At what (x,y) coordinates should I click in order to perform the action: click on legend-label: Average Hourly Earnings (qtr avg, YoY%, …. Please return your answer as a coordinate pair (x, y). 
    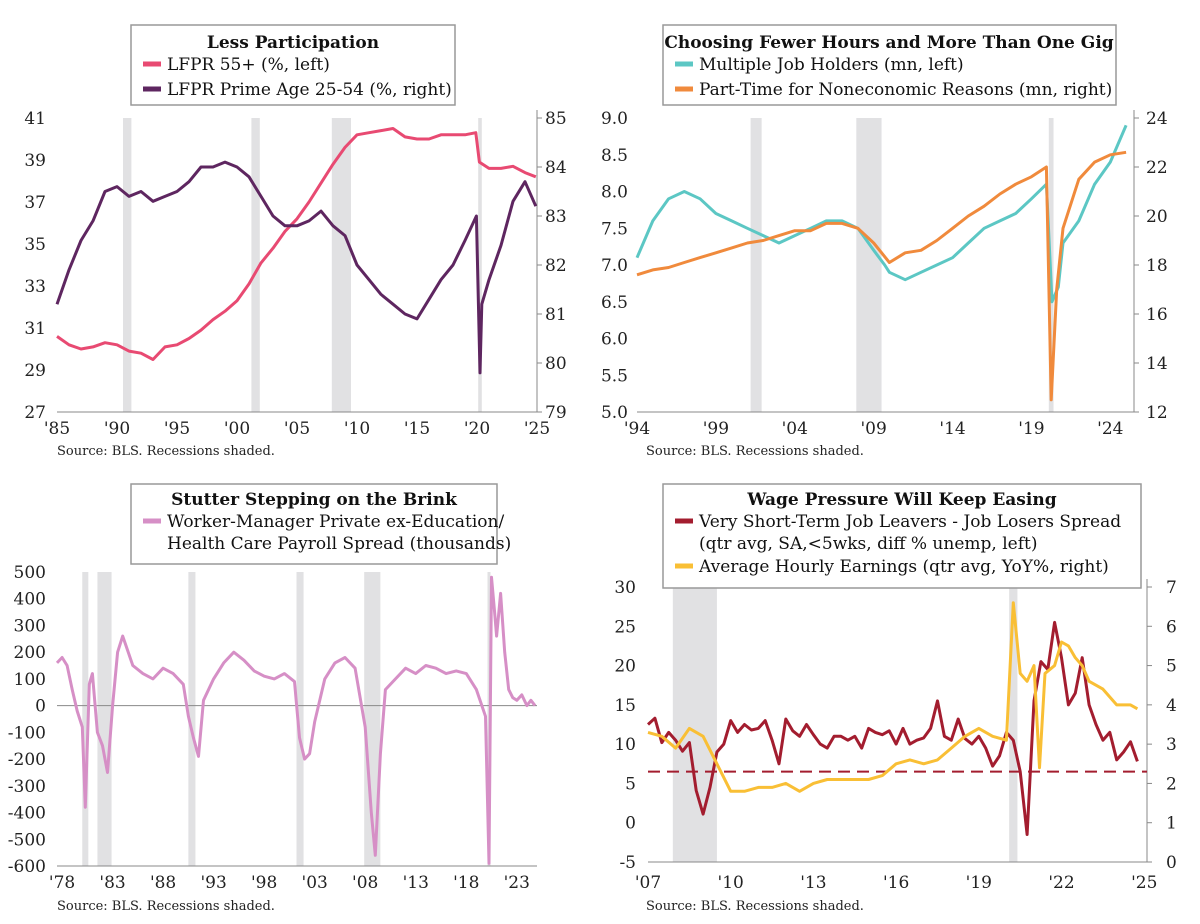
    Looking at the image, I should click on (903, 567).